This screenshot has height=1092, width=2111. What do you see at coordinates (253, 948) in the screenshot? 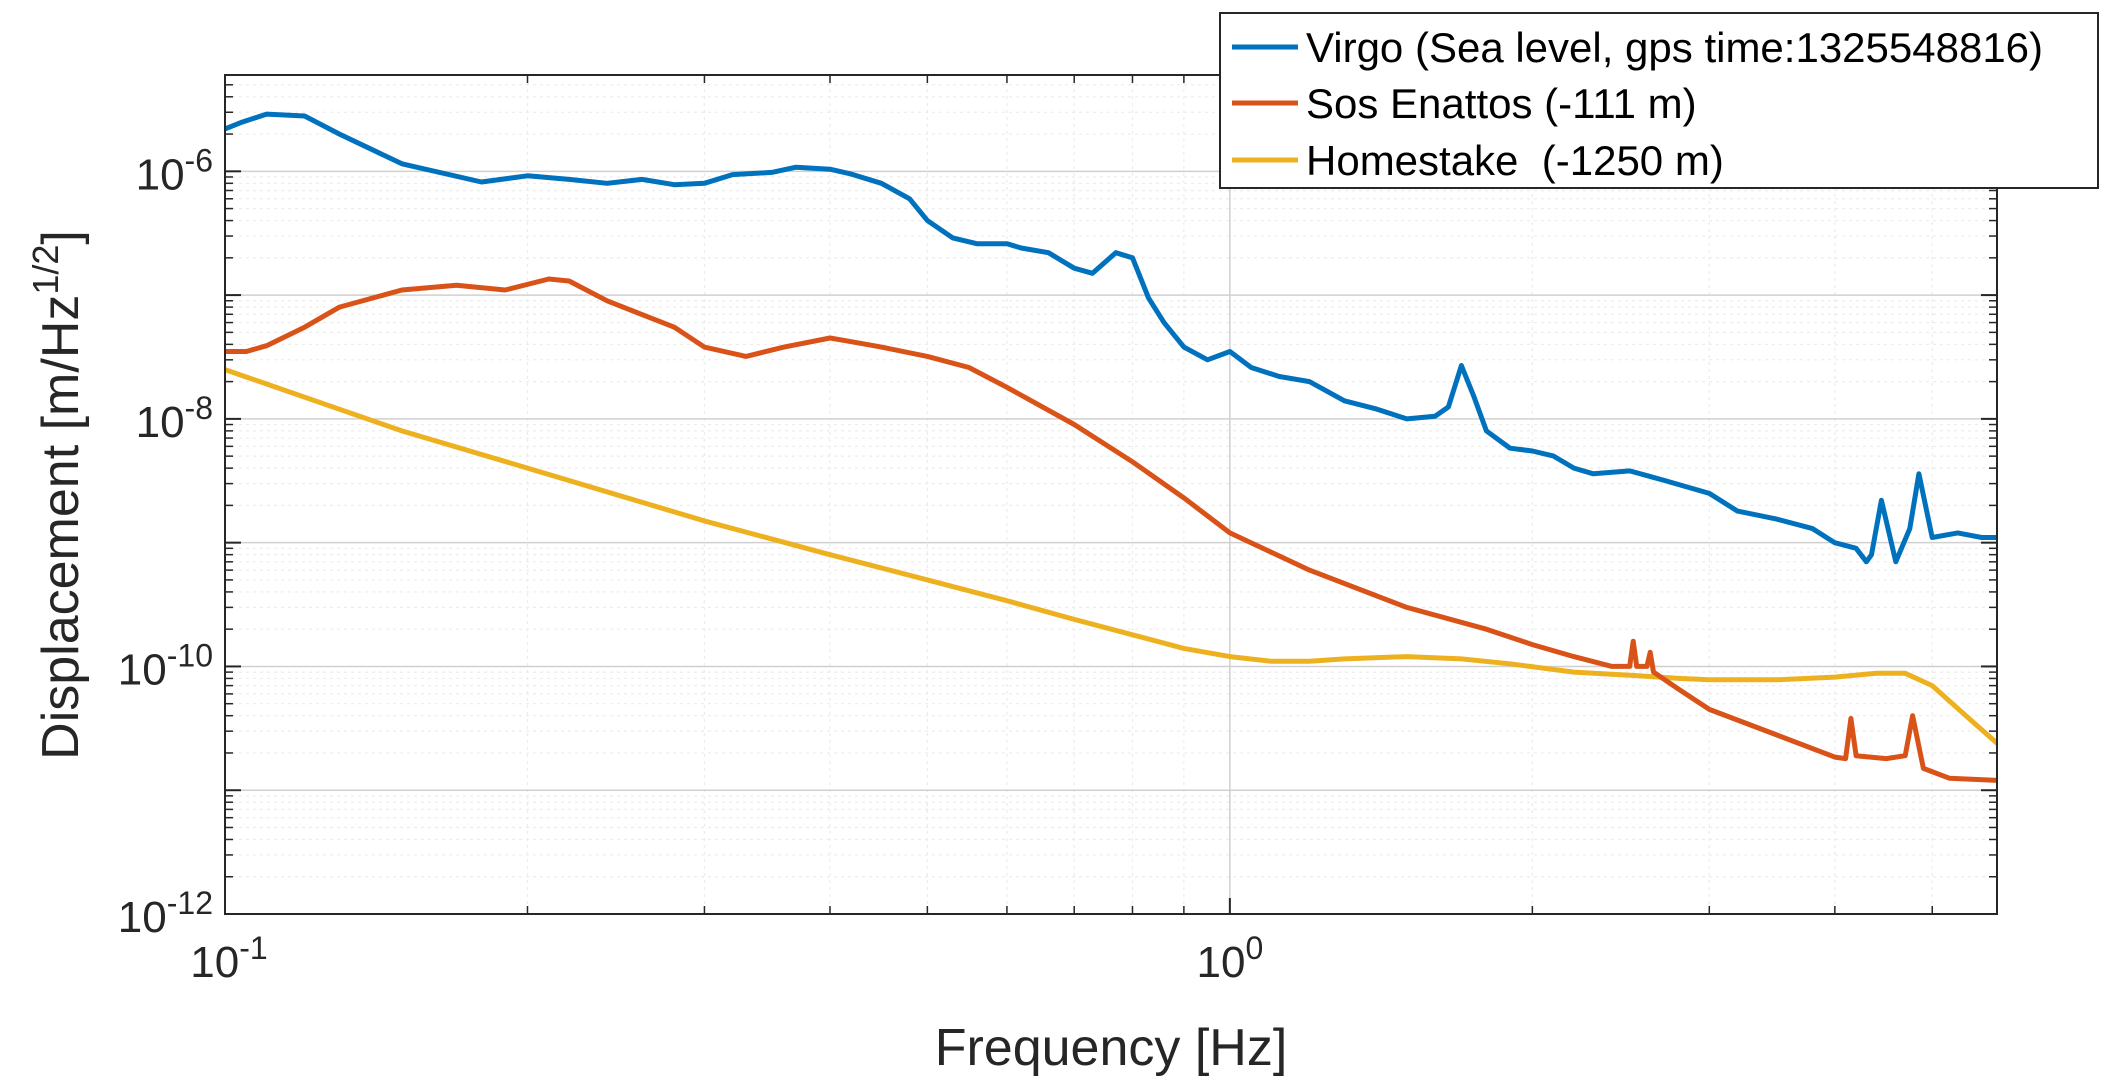
I see `x-tick-exponent: -1` at bounding box center [253, 948].